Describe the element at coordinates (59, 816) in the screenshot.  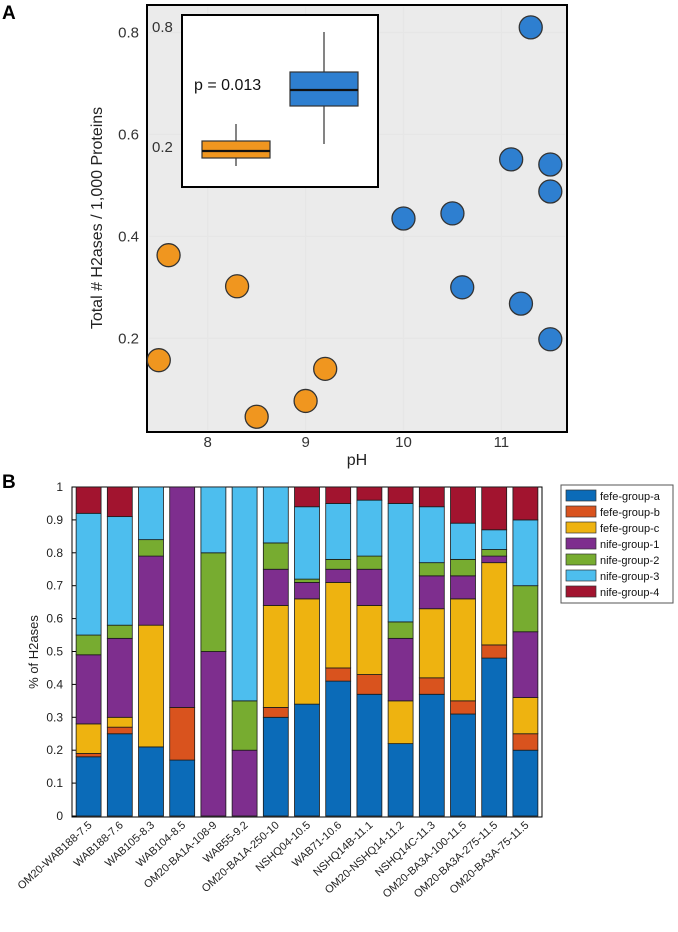
I see `y-tick-label: 0` at that location.